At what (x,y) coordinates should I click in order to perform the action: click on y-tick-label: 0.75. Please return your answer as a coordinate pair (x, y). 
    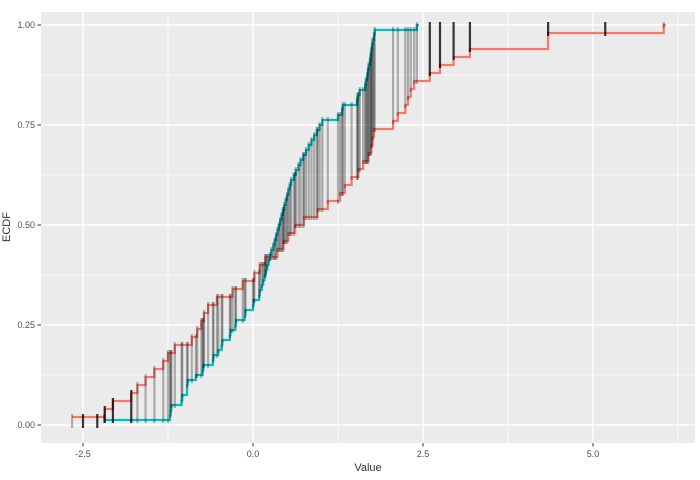
    Looking at the image, I should click on (26, 125).